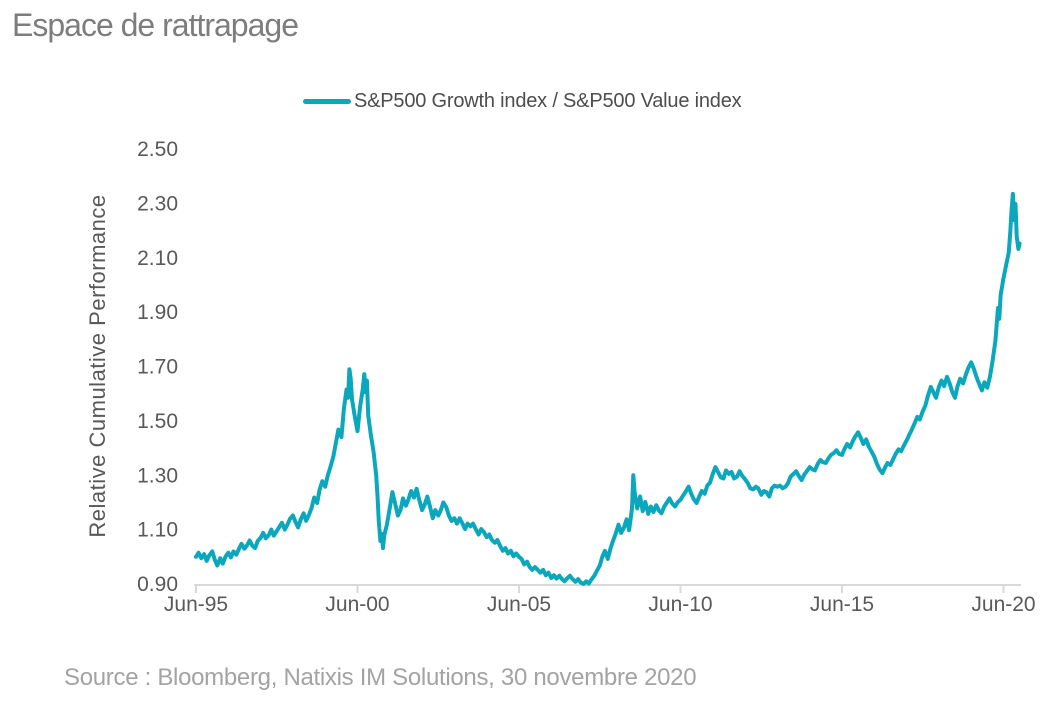  Describe the element at coordinates (327, 101) in the screenshot. I see `legend-line-swatch` at that location.